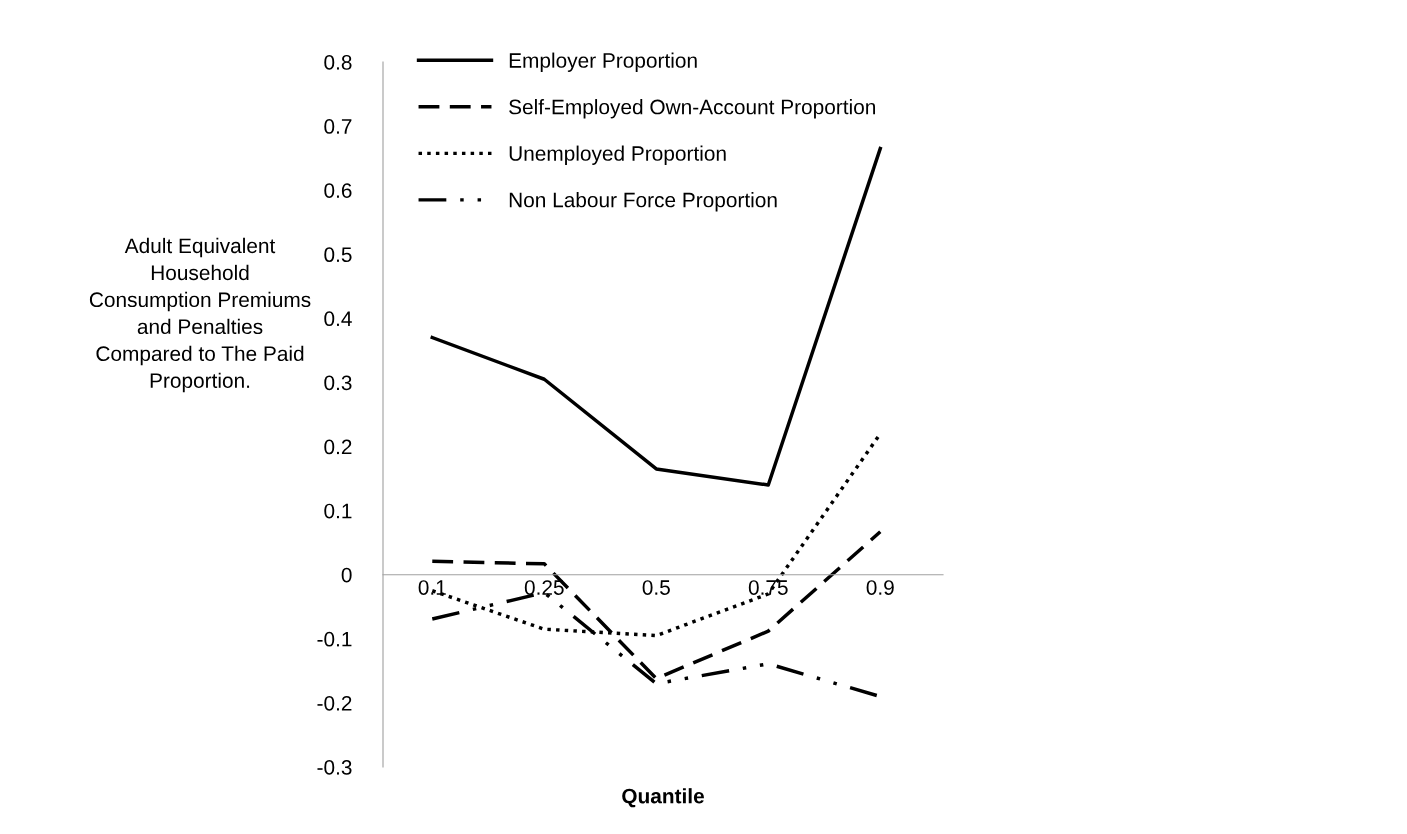 Image resolution: width=1407 pixels, height=834 pixels. Describe the element at coordinates (346, 575) in the screenshot. I see `y-tick-label: 0` at that location.